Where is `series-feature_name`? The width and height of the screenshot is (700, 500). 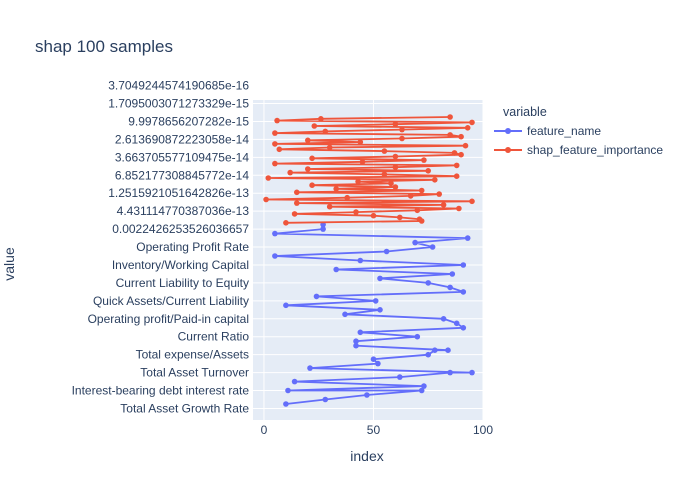 series-feature_name is located at coordinates (373, 314).